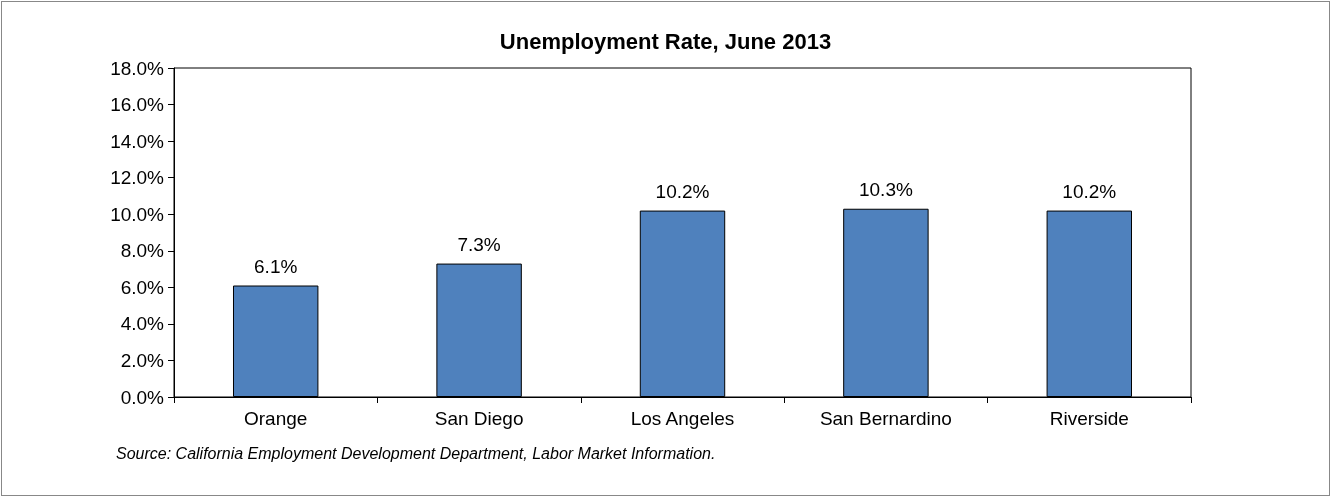  What do you see at coordinates (479, 244) in the screenshot?
I see `data-label: 7.3%` at bounding box center [479, 244].